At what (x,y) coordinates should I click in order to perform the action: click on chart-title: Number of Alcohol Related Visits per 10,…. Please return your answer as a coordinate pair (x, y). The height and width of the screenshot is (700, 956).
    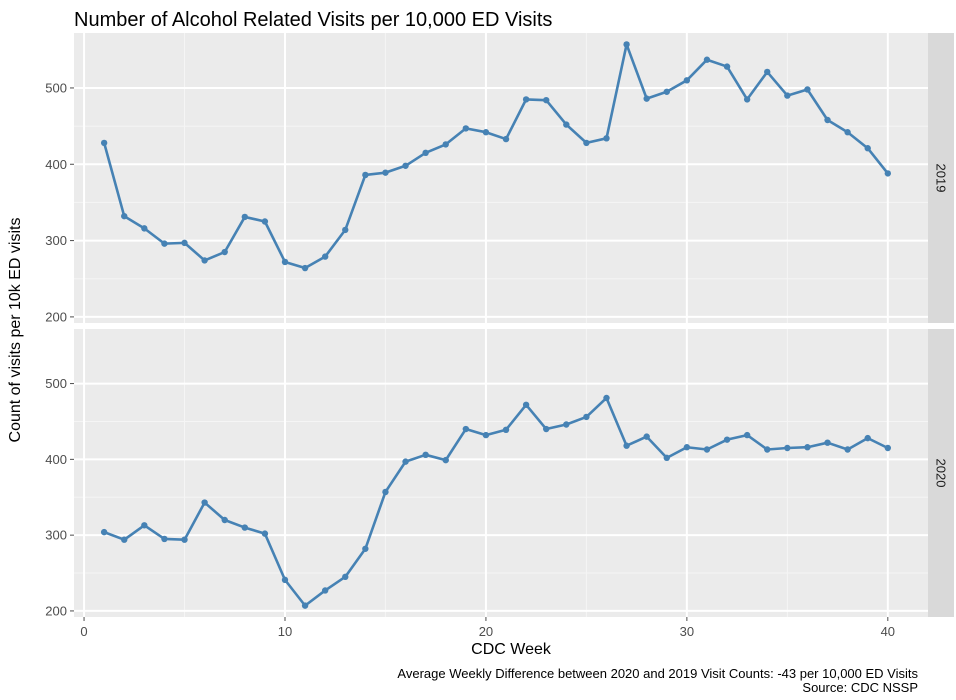
    Looking at the image, I should click on (313, 20).